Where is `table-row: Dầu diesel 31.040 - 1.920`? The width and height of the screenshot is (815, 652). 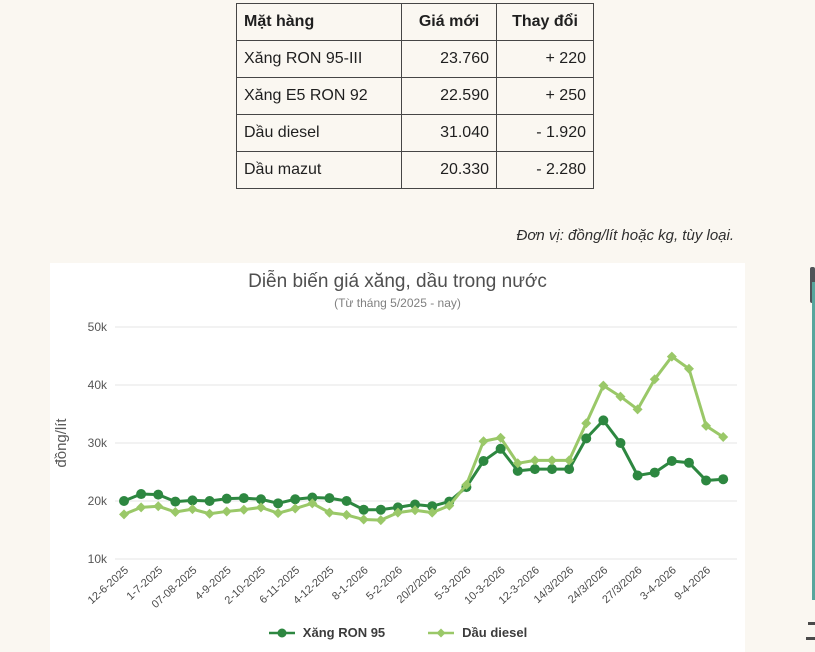 table-row: Dầu diesel 31.040 - 1.920 is located at coordinates (415, 133).